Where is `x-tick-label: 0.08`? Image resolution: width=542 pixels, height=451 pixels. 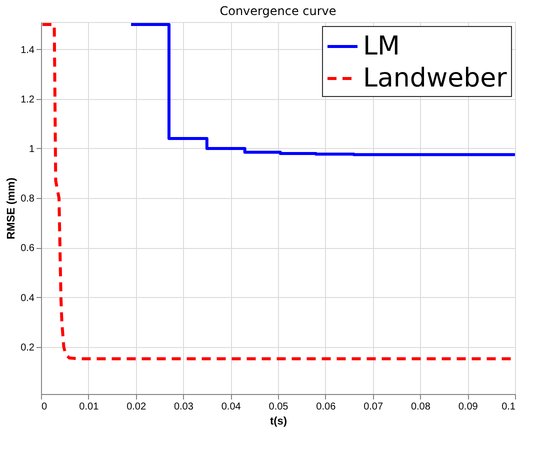 x-tick-label: 0.08 is located at coordinates (420, 407).